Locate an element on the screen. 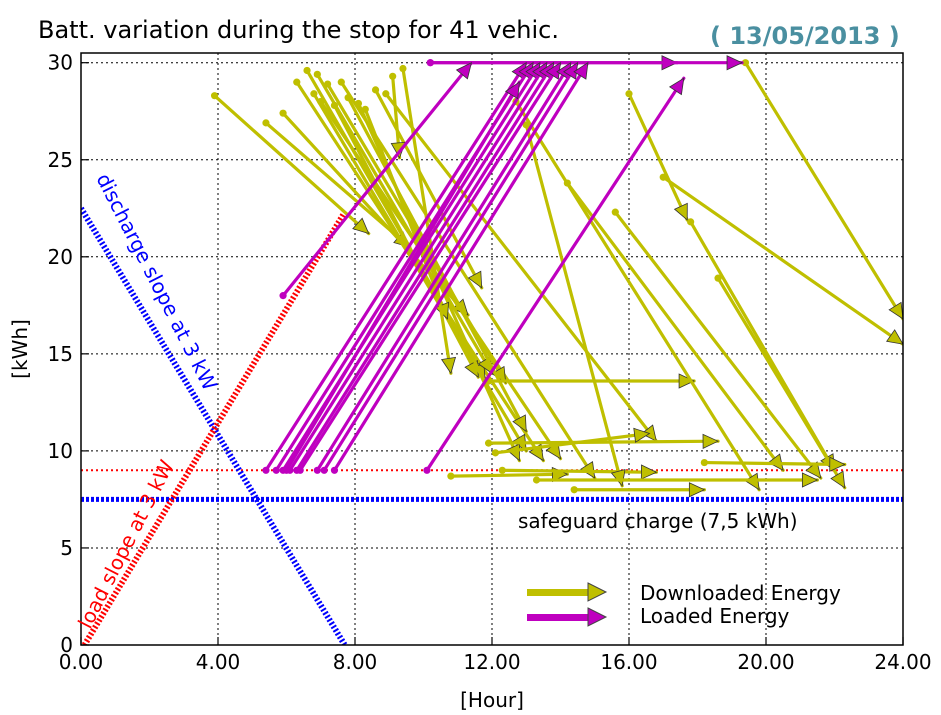  y-tick-label: 10 is located at coordinates (60, 451).